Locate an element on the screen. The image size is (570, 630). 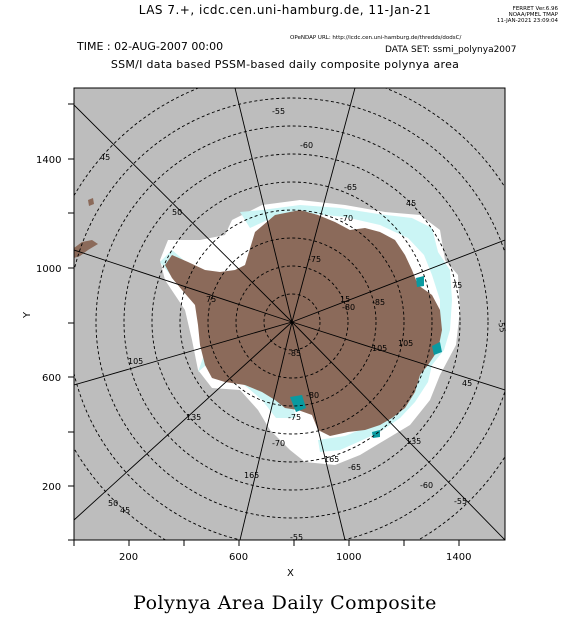
y-axis-label: Y is located at coordinates (27, 315).